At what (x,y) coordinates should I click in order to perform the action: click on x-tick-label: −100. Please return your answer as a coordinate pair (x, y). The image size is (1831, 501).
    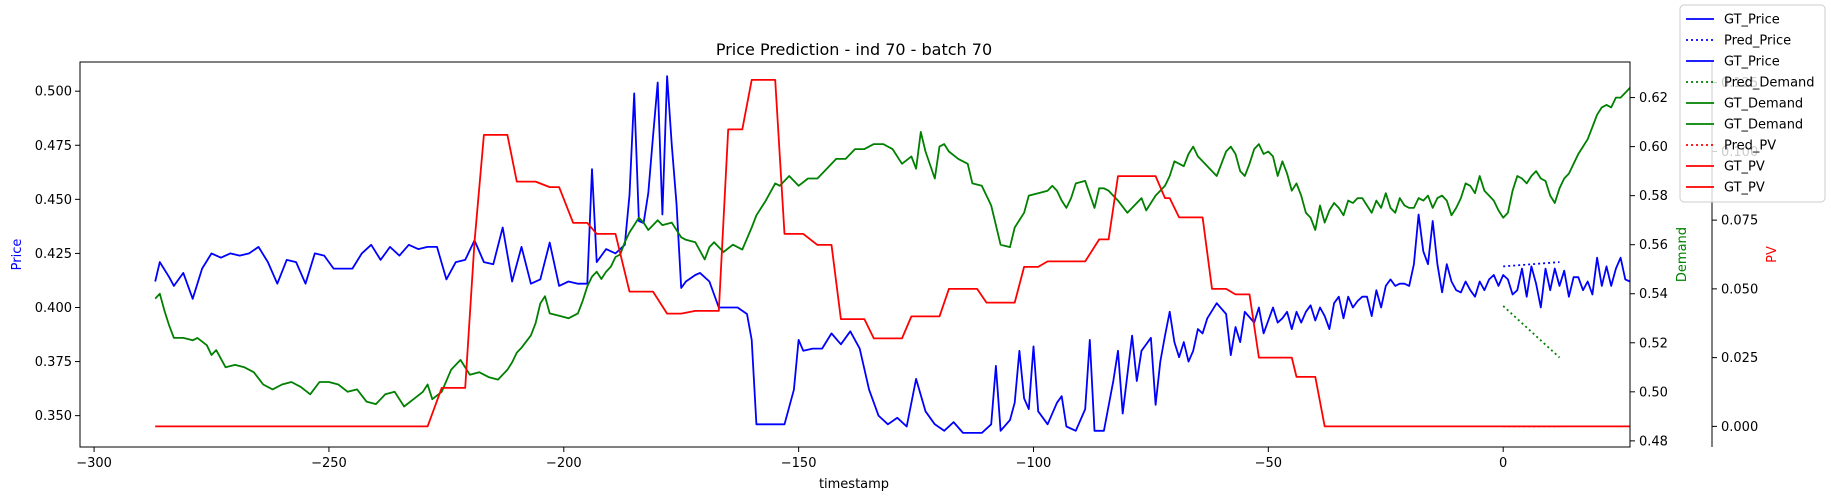
    Looking at the image, I should click on (1034, 463).